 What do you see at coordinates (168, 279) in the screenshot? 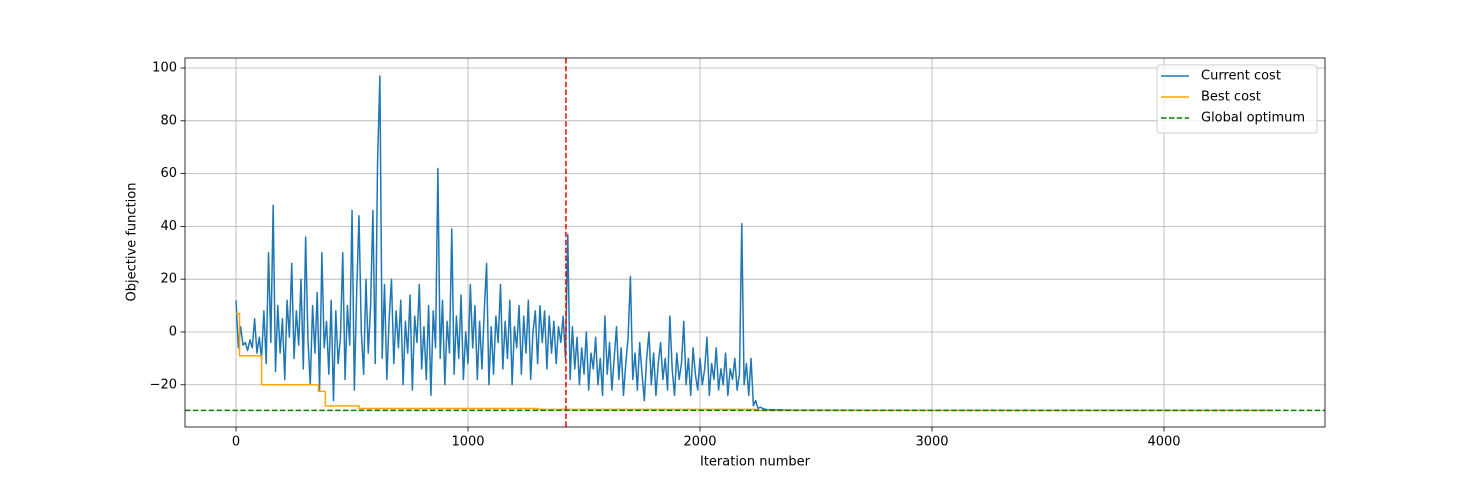
I see `y-tick-label: 20` at bounding box center [168, 279].